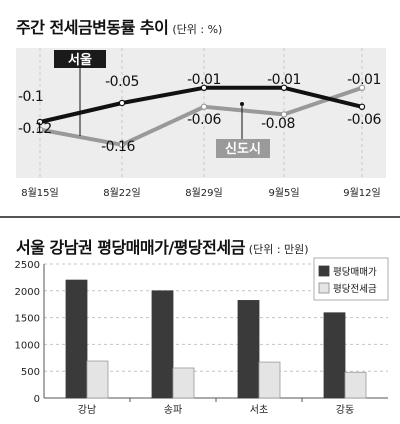  What do you see at coordinates (130, 247) in the screenshot?
I see `bar-chart-title: 서울 강남권 평당매매가/평당전세금` at bounding box center [130, 247].